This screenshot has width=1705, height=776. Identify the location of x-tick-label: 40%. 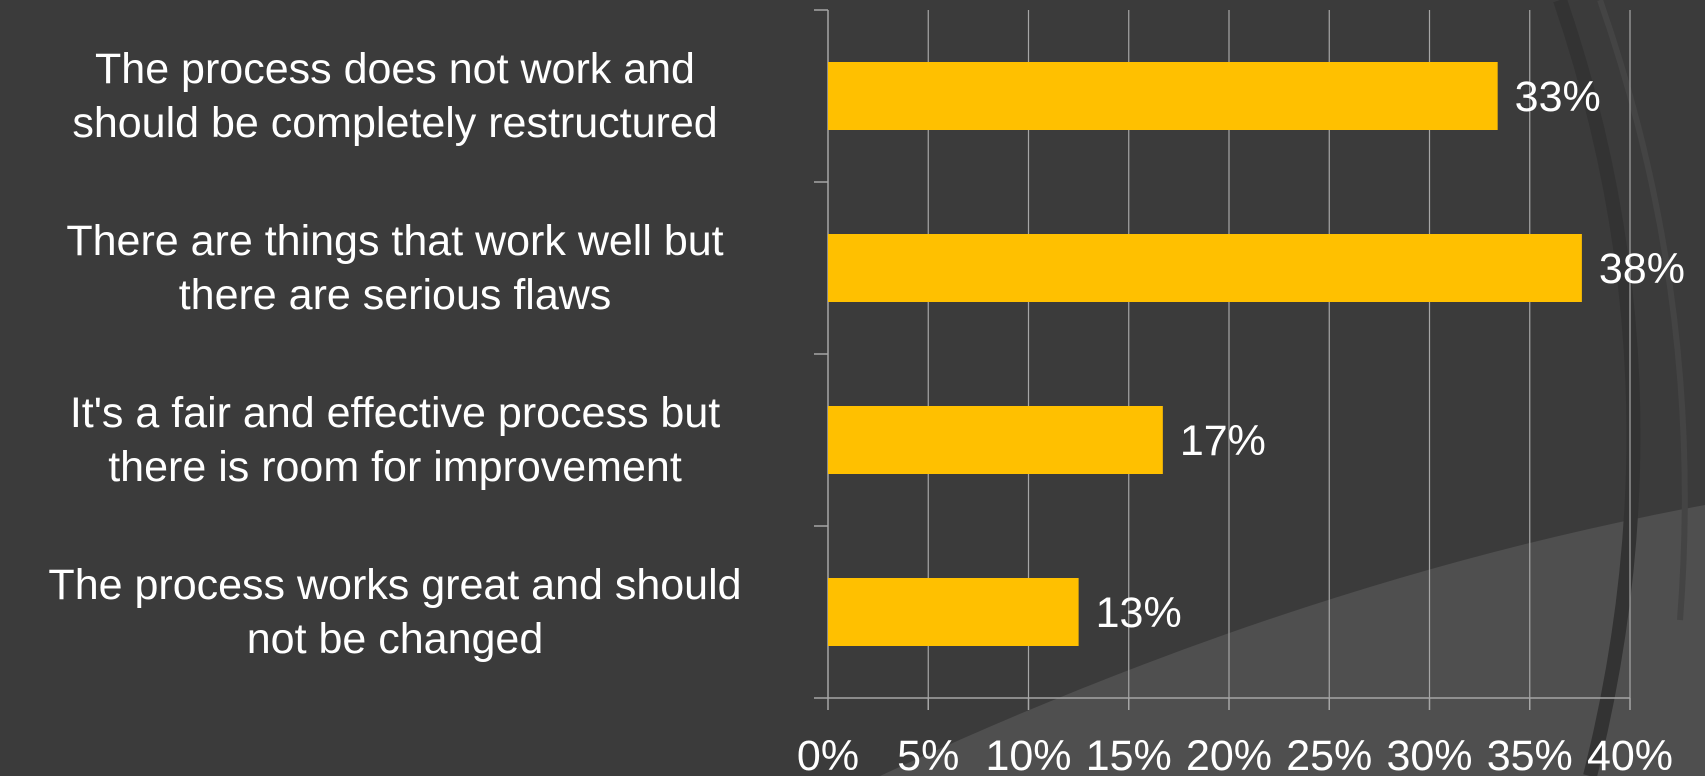
(1630, 754).